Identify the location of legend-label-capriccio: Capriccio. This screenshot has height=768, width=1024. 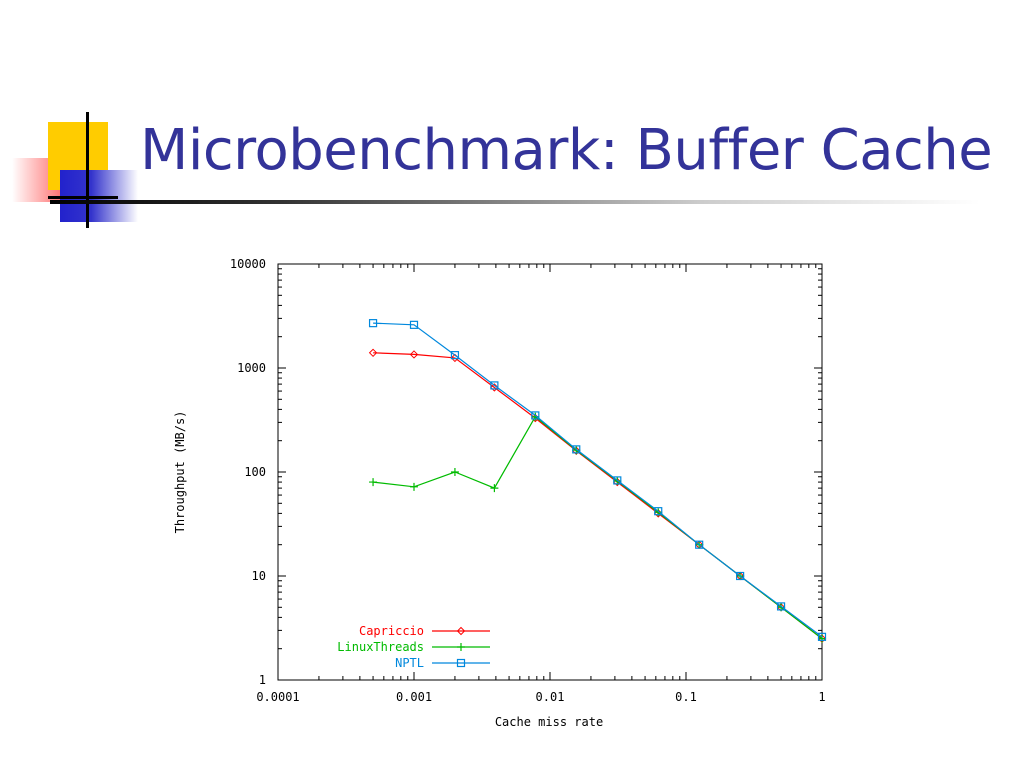
(391, 631).